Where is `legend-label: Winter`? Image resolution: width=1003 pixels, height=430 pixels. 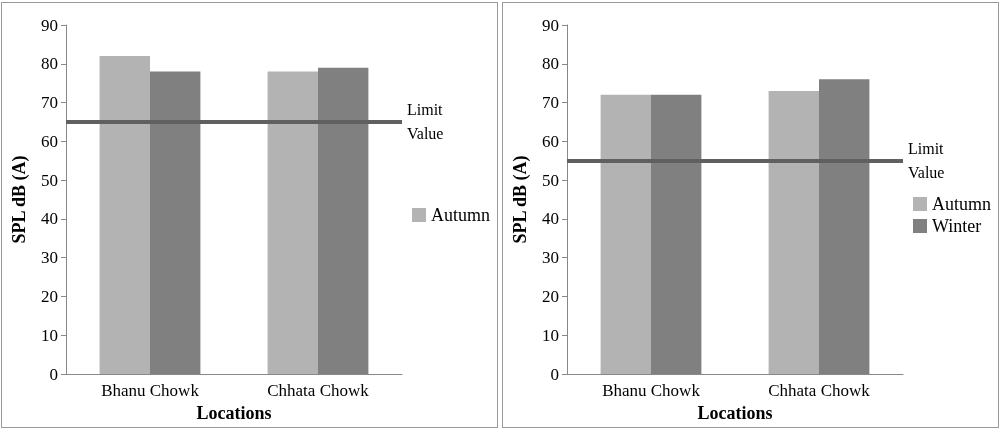 legend-label: Winter is located at coordinates (957, 226).